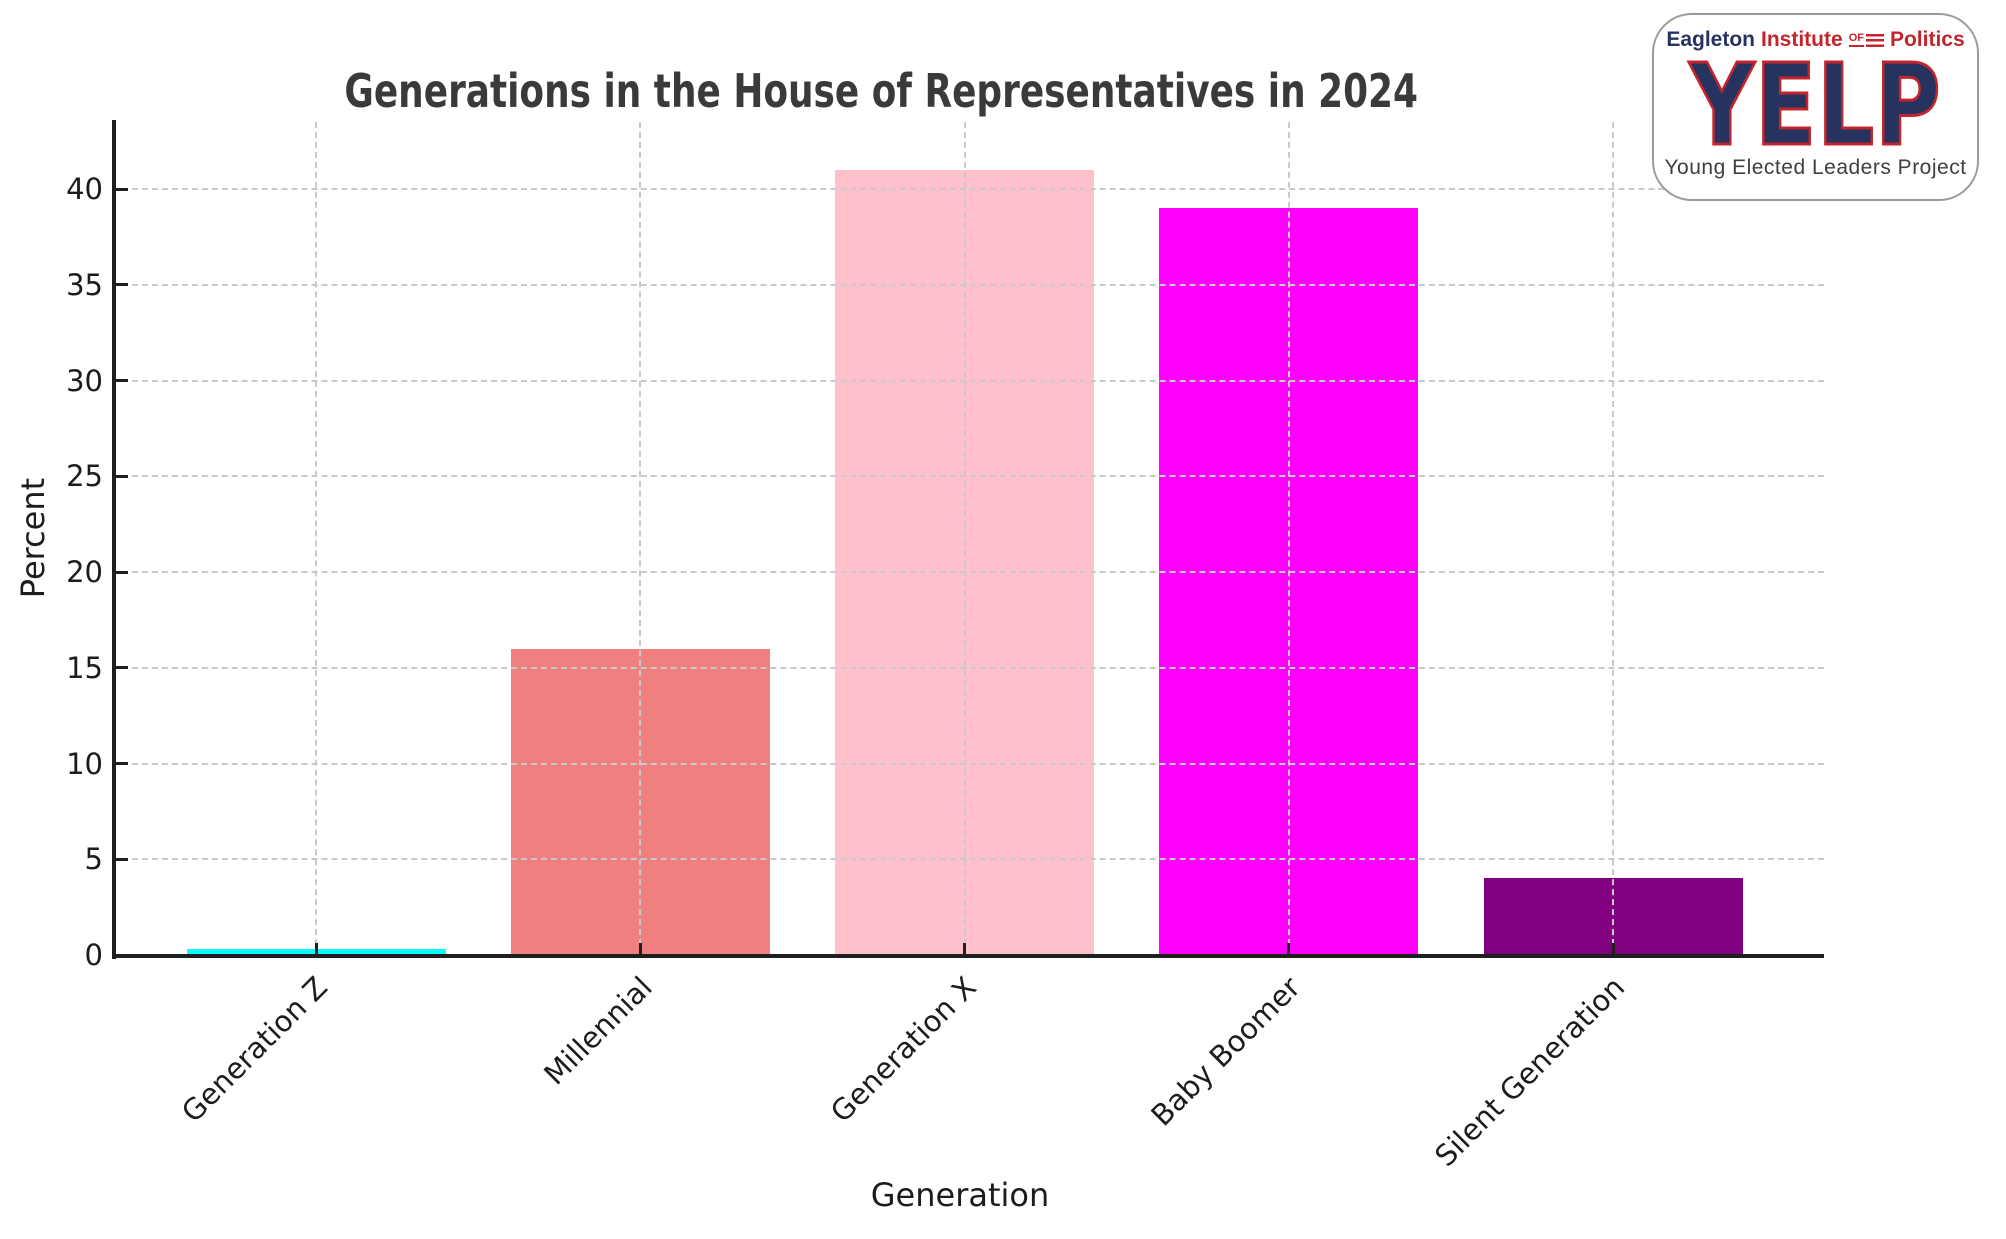 The width and height of the screenshot is (2006, 1239). I want to click on x-tick-label-silent-generation: Silent Generation, so click(1530, 1072).